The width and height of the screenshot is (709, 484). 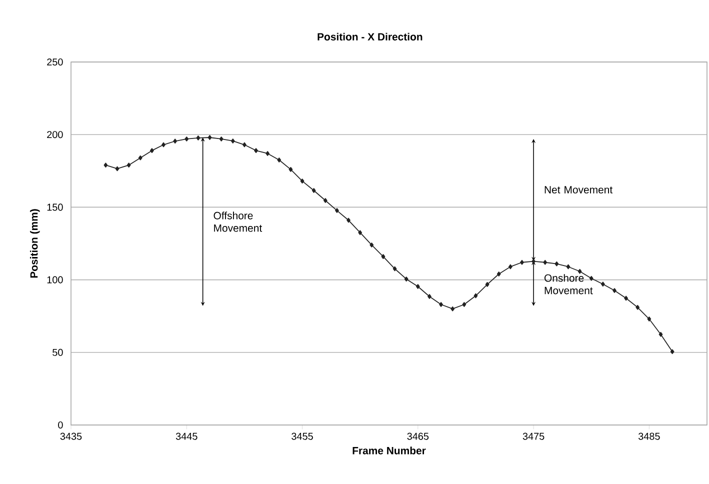 I want to click on x-tick-label: 3435, so click(x=71, y=436).